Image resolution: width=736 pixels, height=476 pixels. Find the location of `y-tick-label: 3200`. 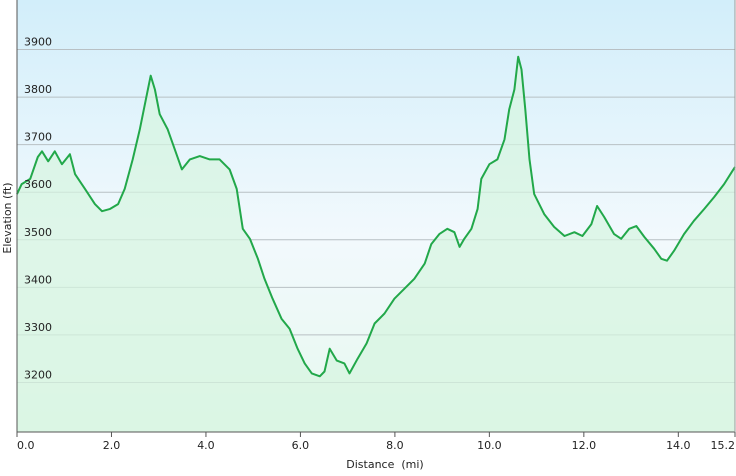

y-tick-label: 3200 is located at coordinates (38, 374).